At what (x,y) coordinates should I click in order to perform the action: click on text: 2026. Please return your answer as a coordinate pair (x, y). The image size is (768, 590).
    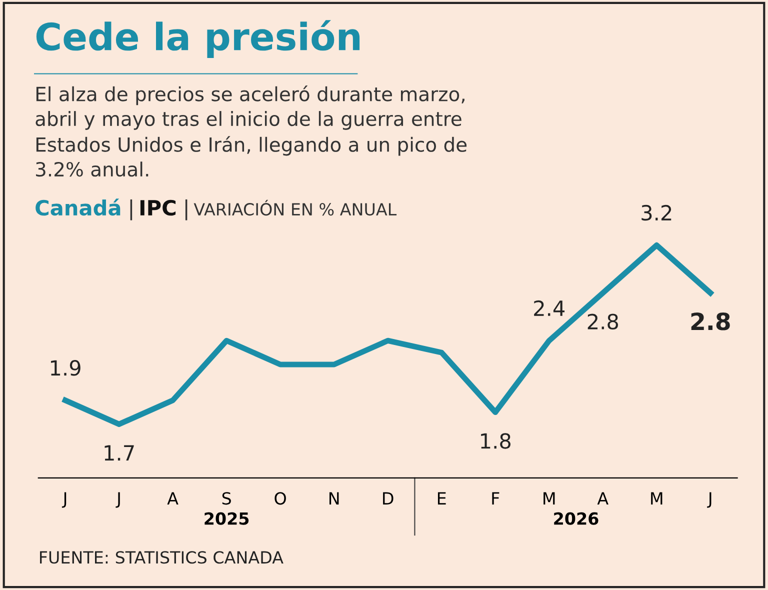
    Looking at the image, I should click on (576, 518).